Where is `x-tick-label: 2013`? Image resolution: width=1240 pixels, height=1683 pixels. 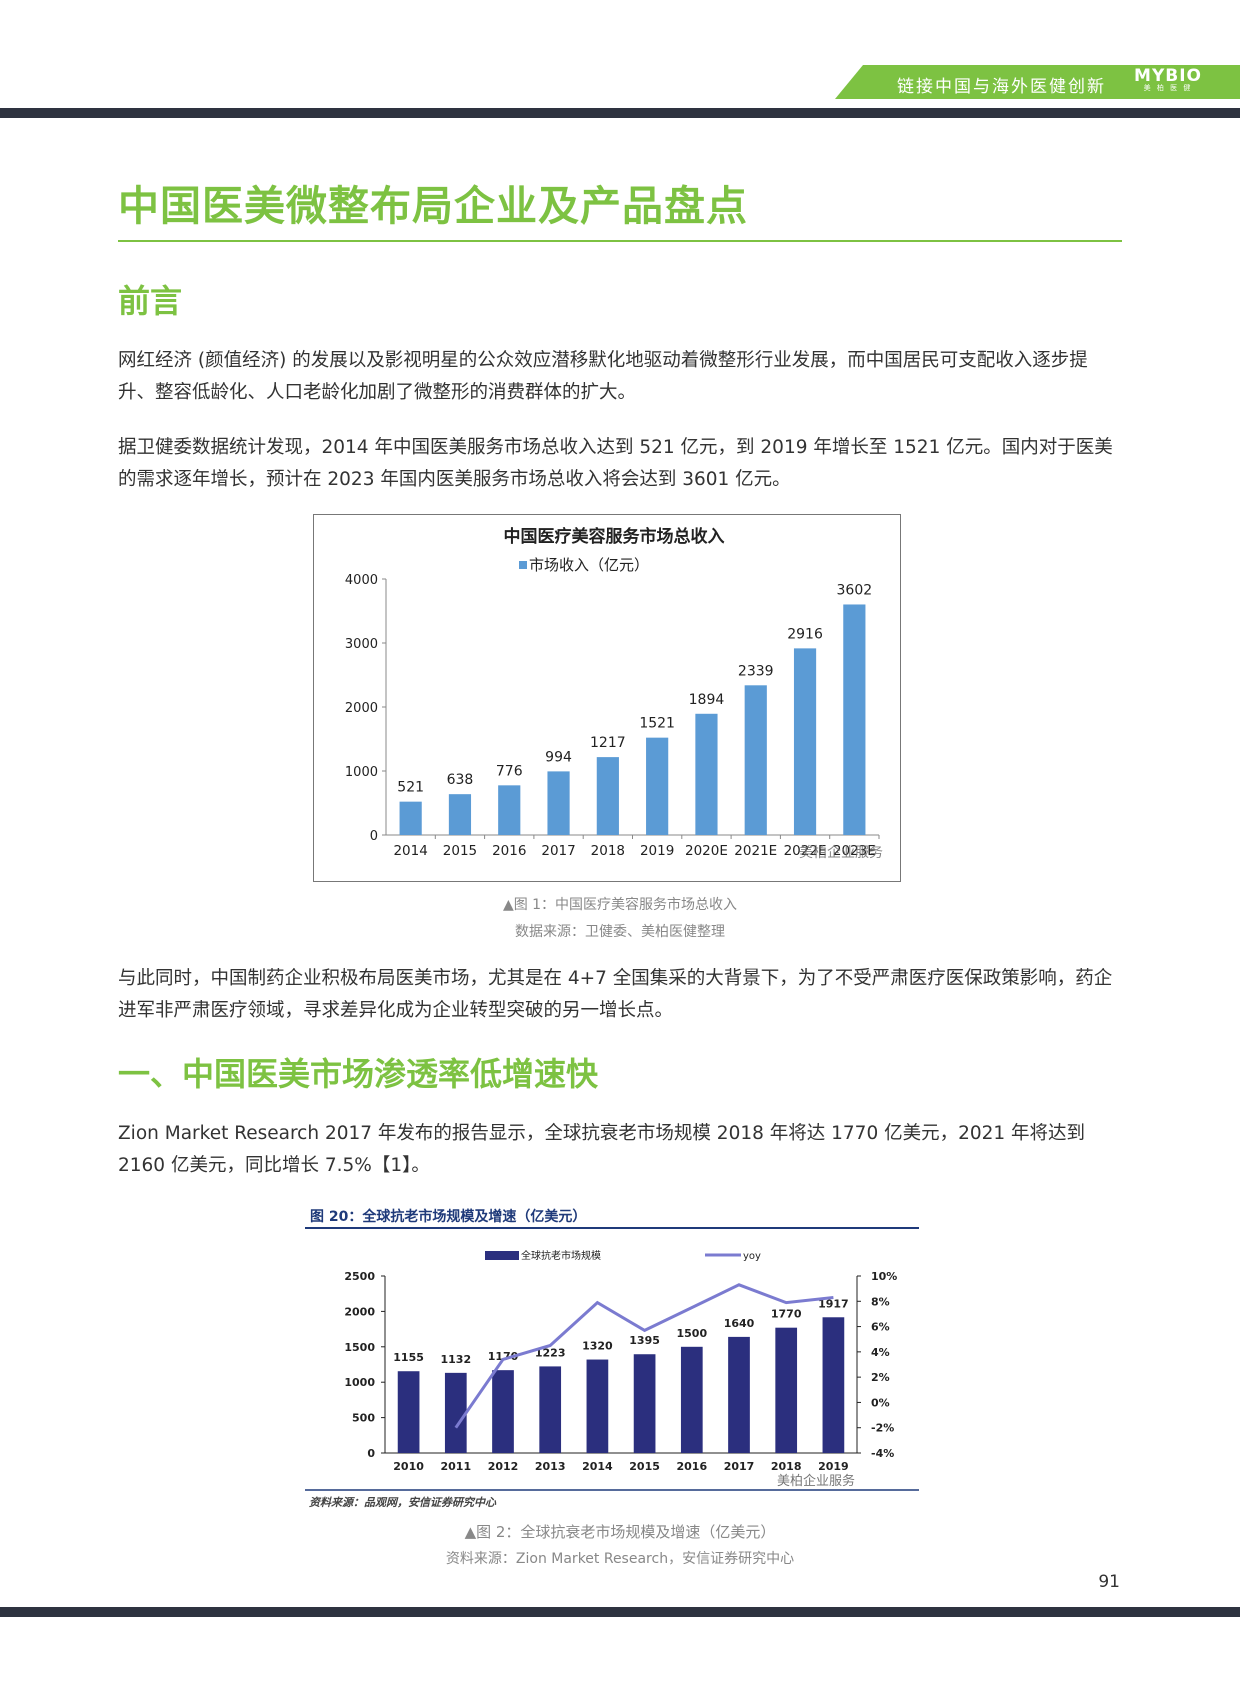
x-tick-label: 2013 is located at coordinates (550, 1466).